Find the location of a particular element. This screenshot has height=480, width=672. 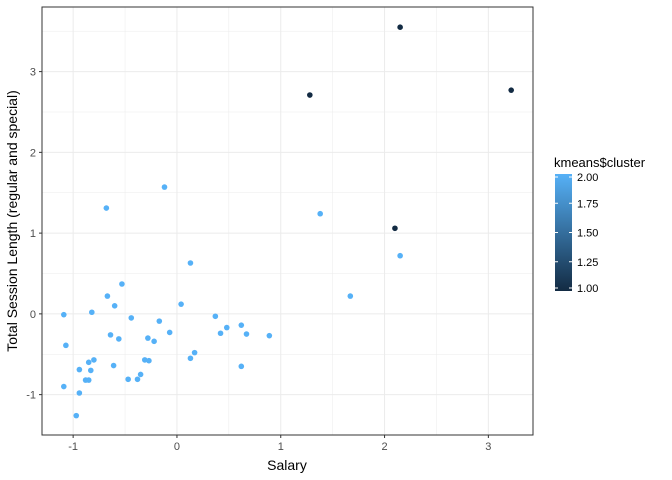

x-tick-label: 3 is located at coordinates (488, 447).